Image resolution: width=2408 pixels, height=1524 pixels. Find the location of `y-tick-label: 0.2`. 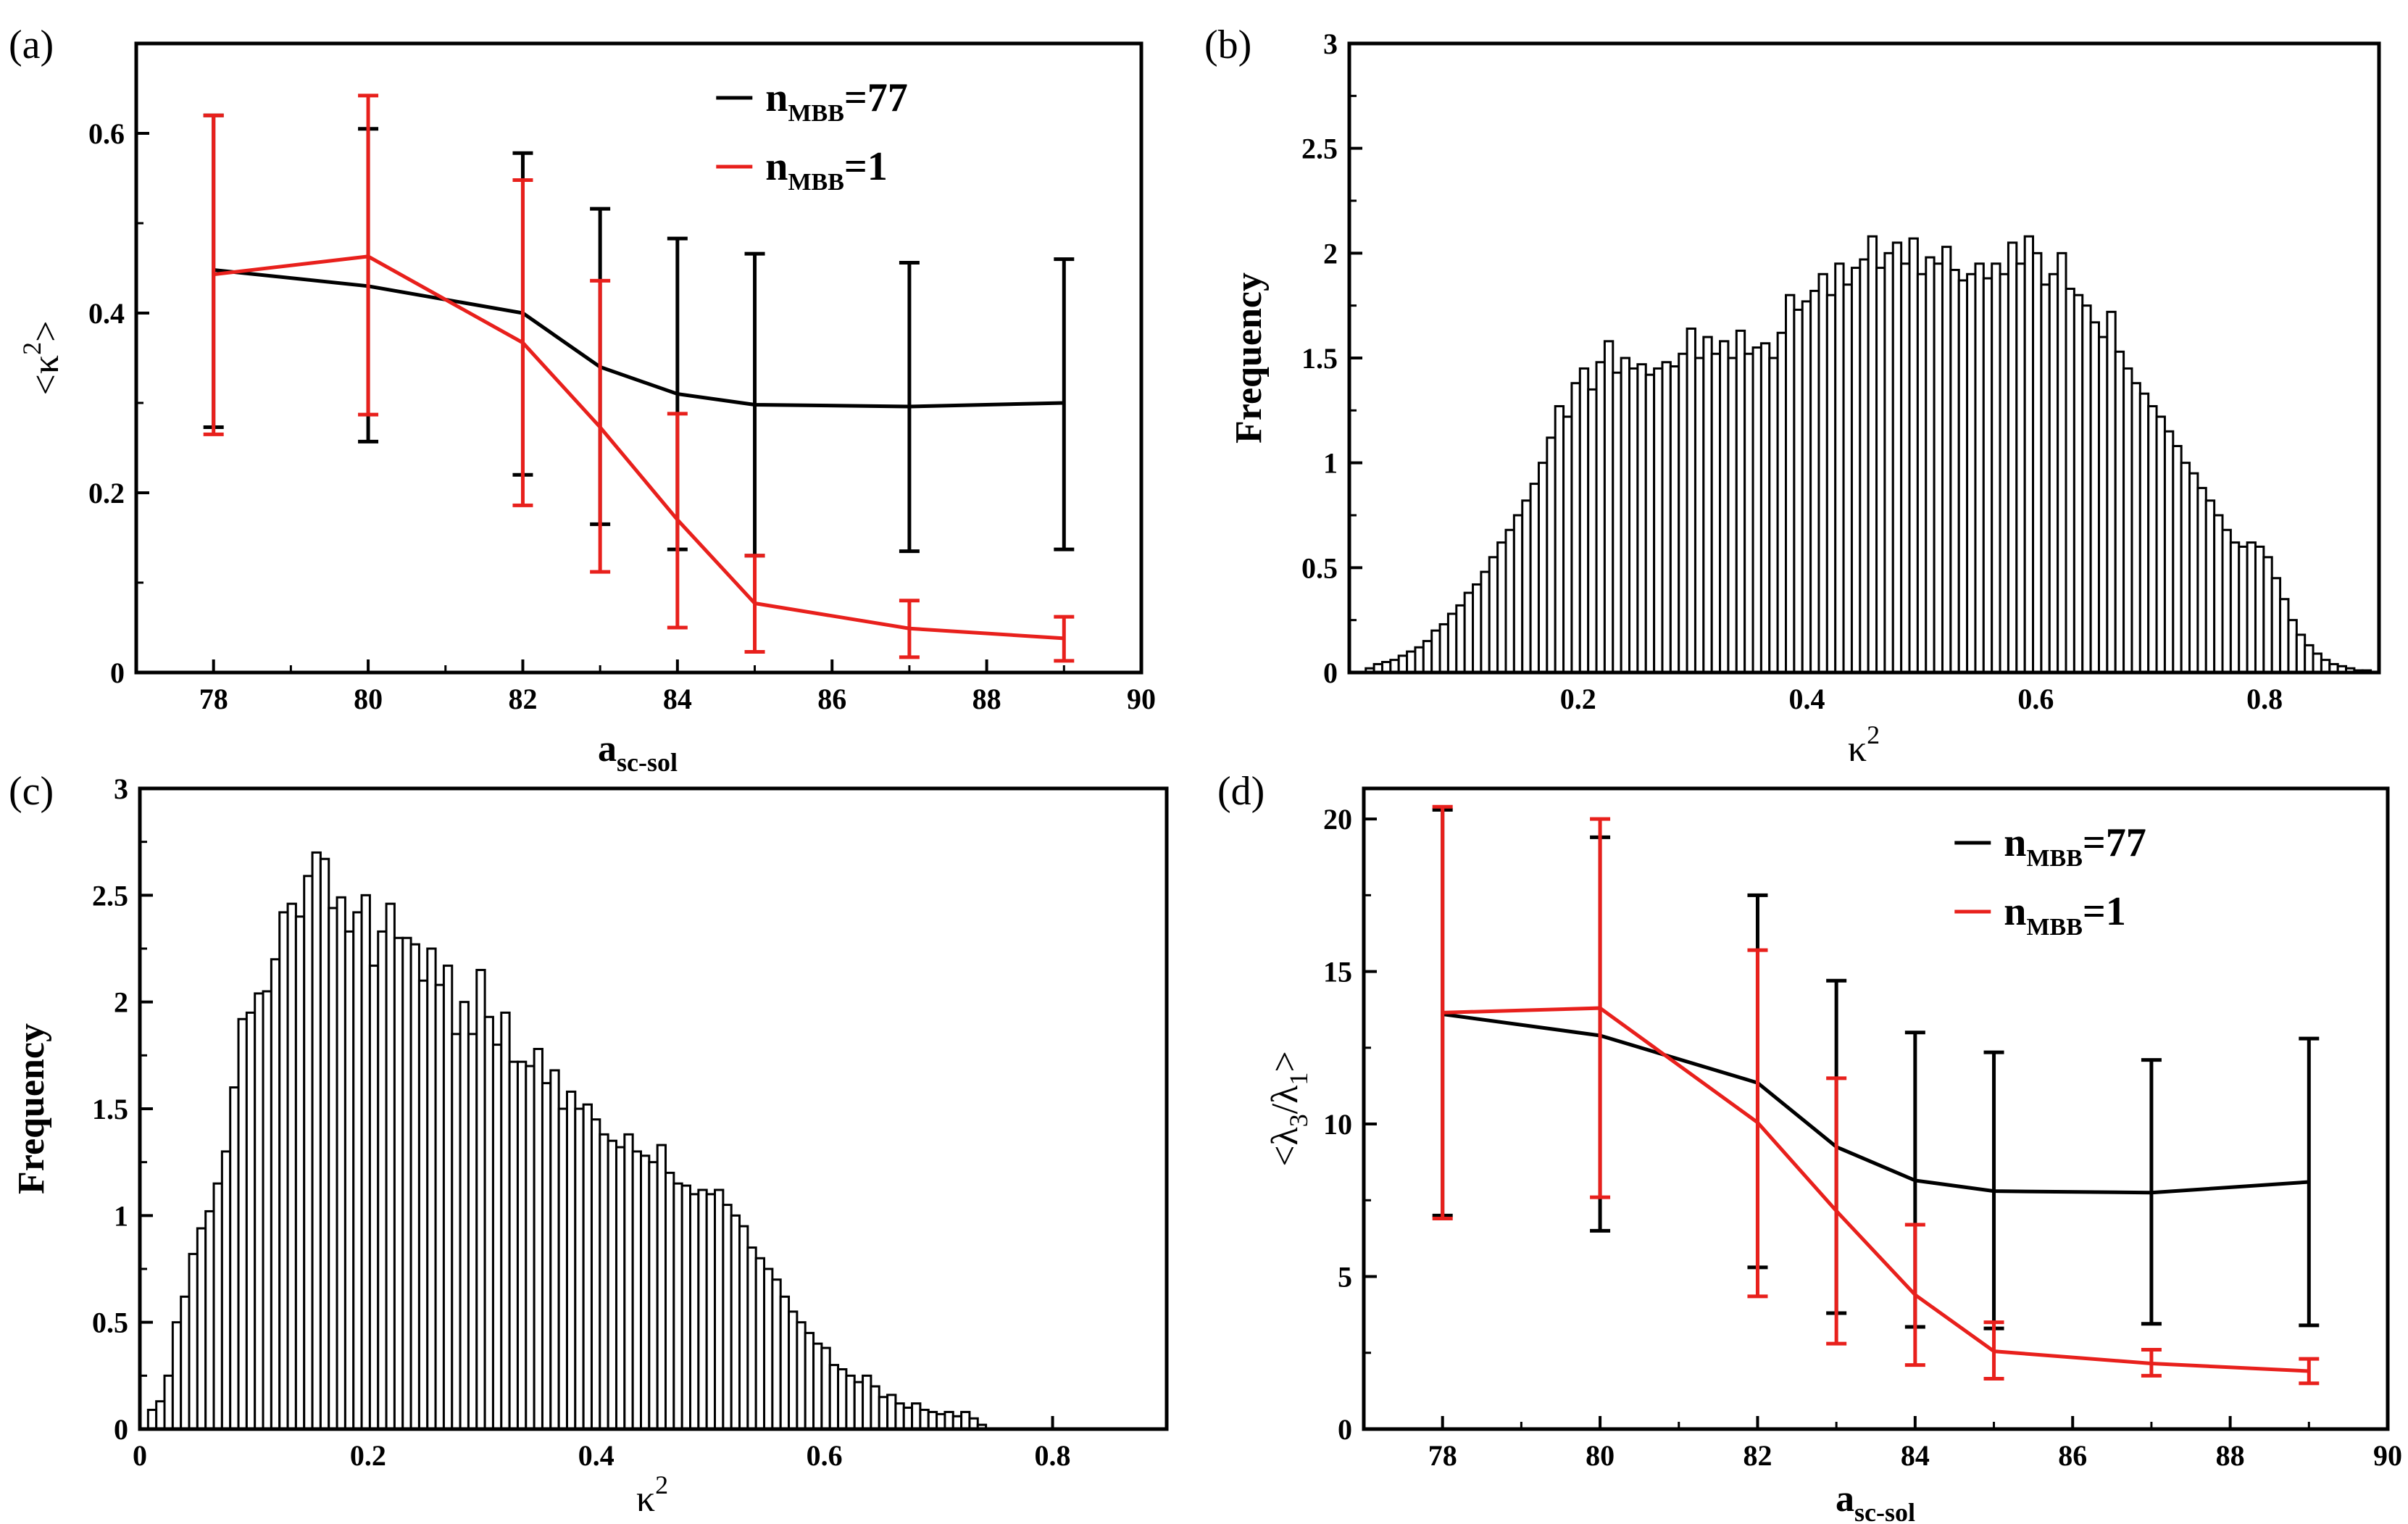

y-tick-label: 0.2 is located at coordinates (106, 493).